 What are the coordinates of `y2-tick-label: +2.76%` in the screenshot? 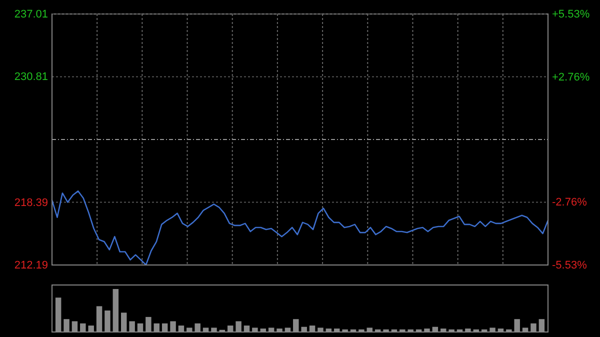 It's located at (571, 77).